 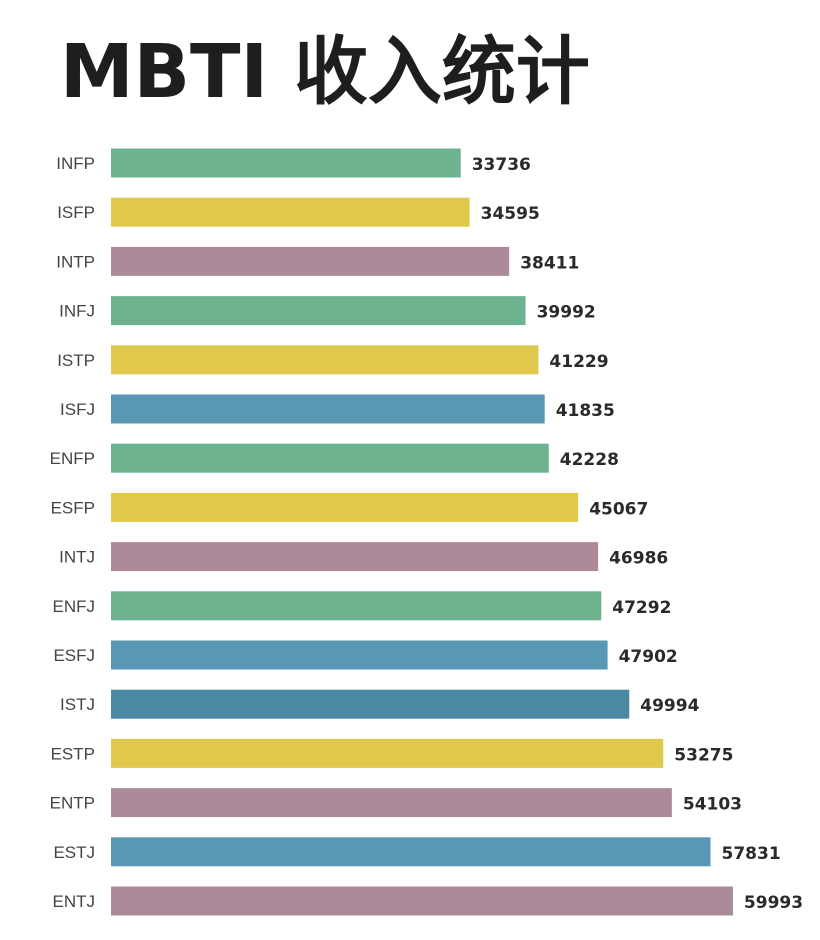 I want to click on bar-istp, so click(x=325, y=360).